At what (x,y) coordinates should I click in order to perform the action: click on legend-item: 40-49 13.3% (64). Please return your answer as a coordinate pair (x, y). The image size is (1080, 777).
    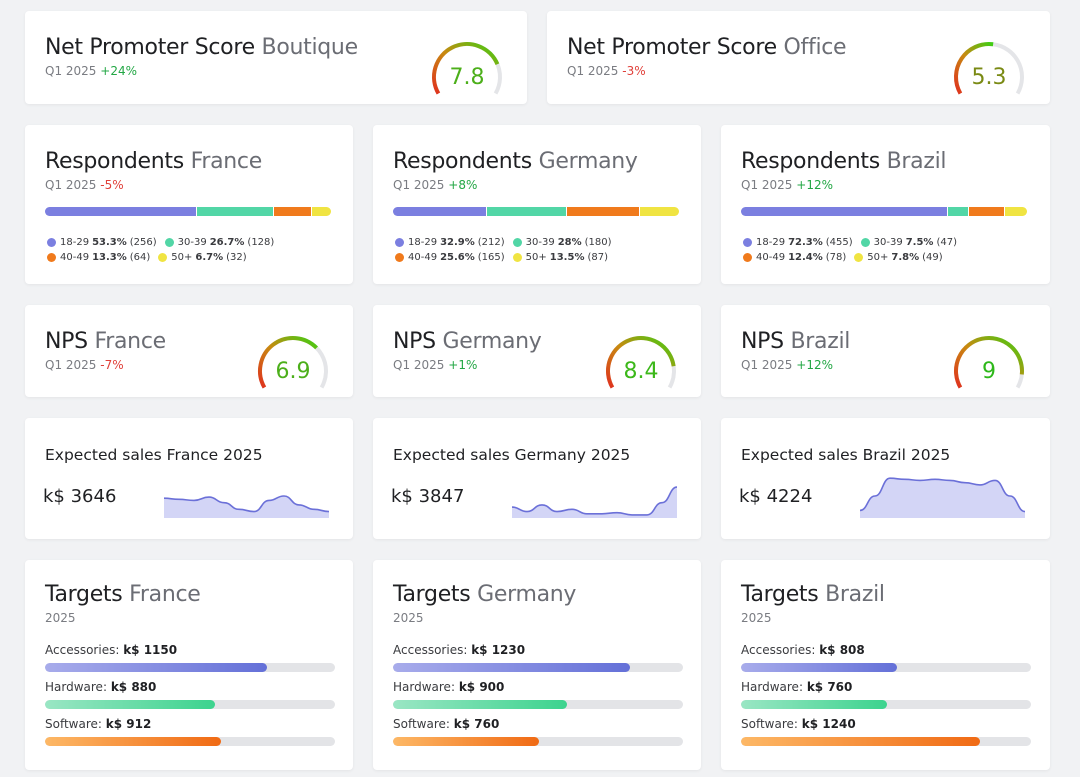
    Looking at the image, I should click on (98, 257).